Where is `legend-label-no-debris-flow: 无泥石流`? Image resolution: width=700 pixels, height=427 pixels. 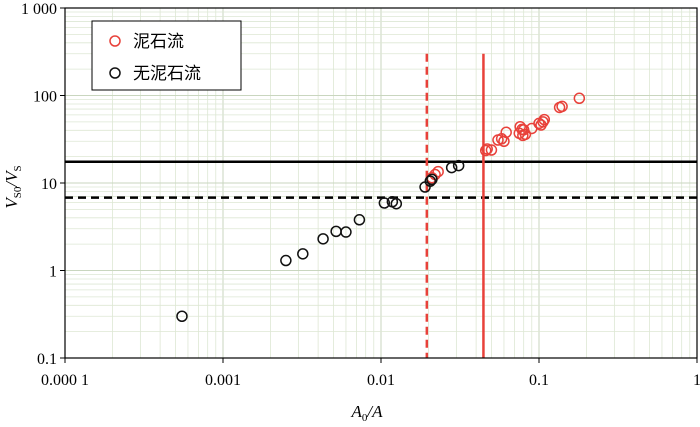
legend-label-no-debris-flow: 无泥石流 is located at coordinates (167, 74).